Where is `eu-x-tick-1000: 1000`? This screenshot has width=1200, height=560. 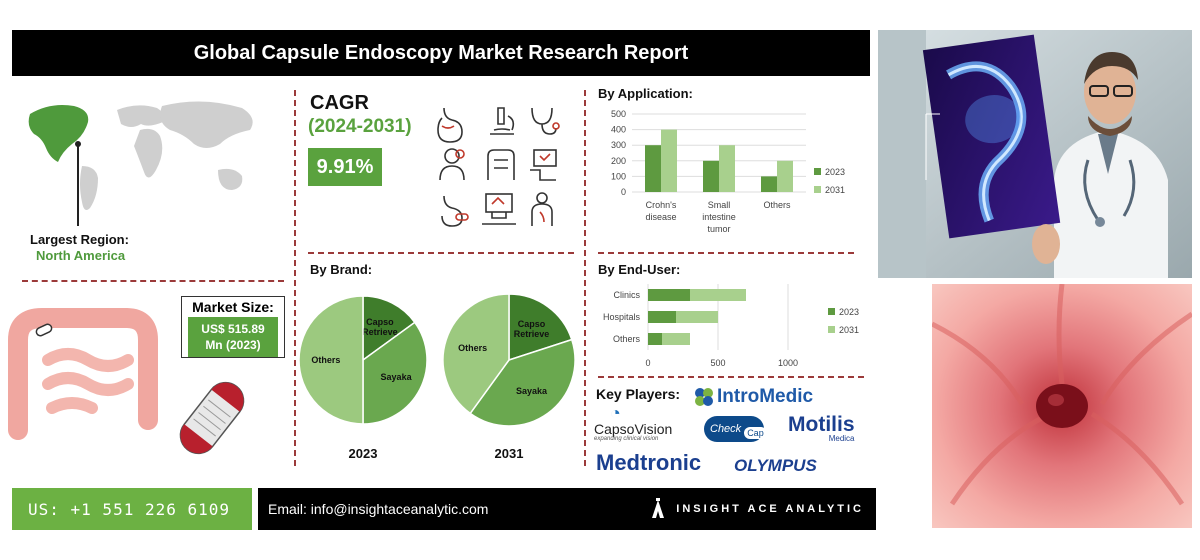 eu-x-tick-1000: 1000 is located at coordinates (788, 363).